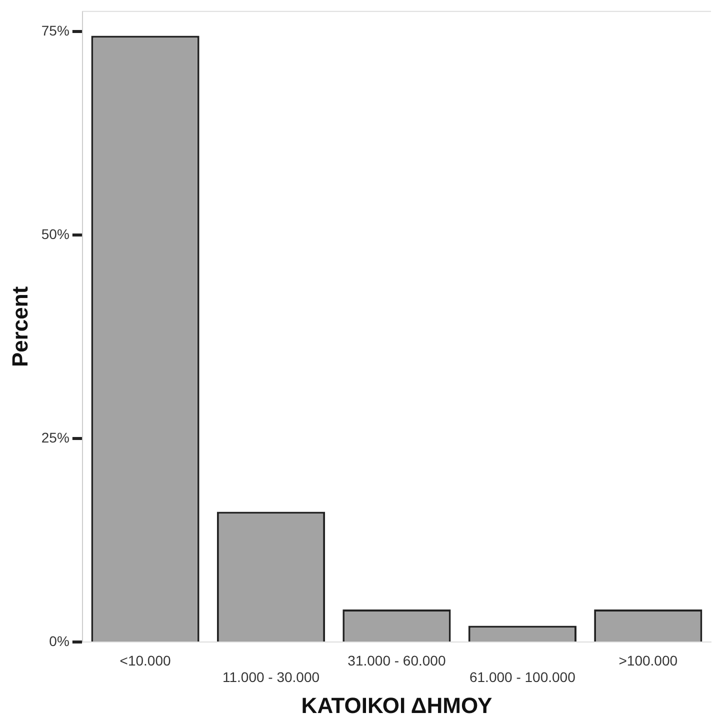 The height and width of the screenshot is (728, 713). I want to click on x-tick-label: 11.000 - 30.000, so click(271, 677).